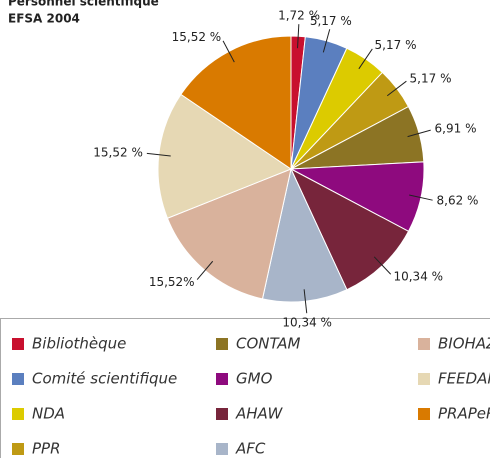  I want to click on legend-label: NDA, so click(48, 414).